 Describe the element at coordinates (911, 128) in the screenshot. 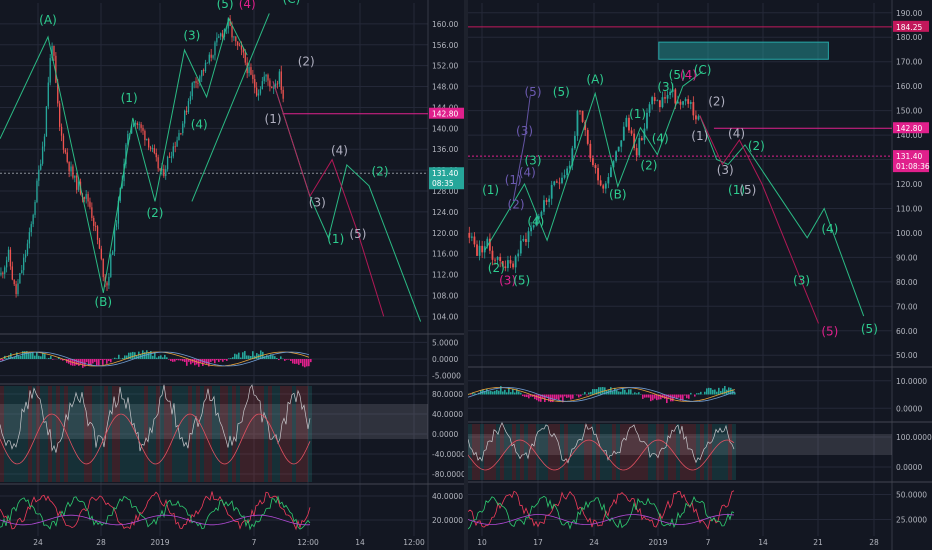

I see `price-axis-label` at that location.